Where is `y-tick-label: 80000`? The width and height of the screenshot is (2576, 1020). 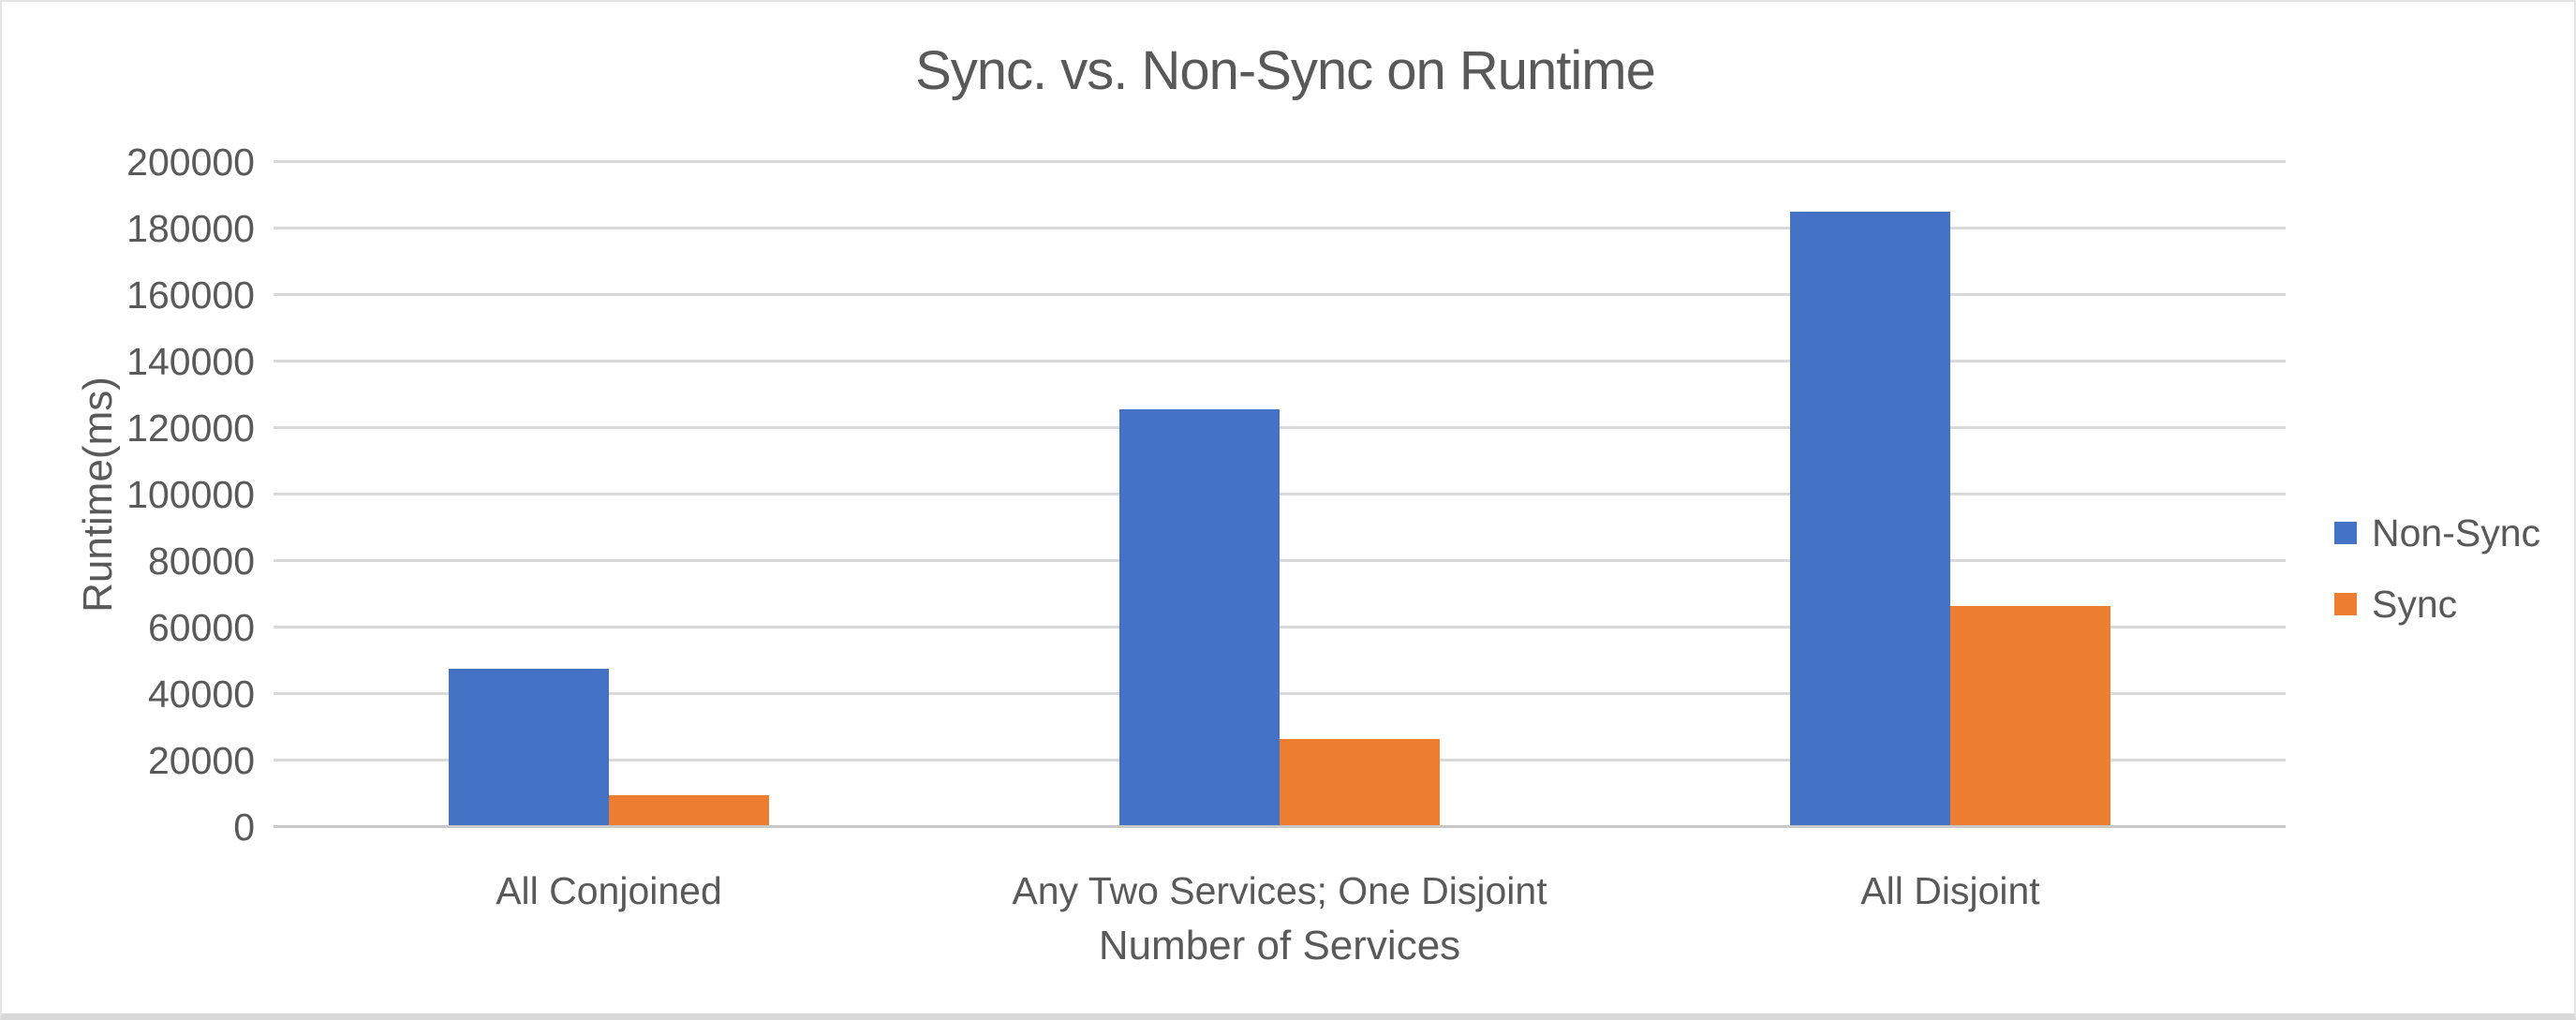
y-tick-label: 80000 is located at coordinates (201, 561).